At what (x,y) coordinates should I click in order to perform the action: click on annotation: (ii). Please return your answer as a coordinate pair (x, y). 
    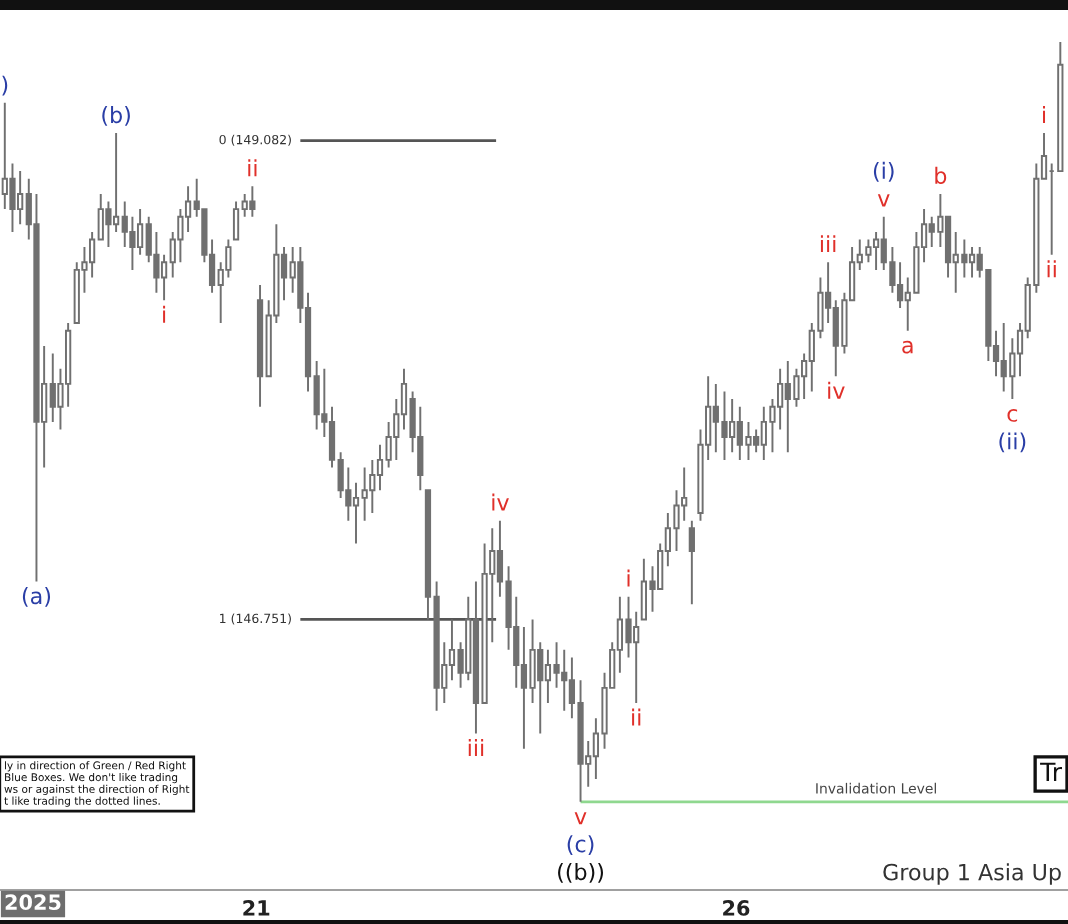
    Looking at the image, I should click on (1012, 442).